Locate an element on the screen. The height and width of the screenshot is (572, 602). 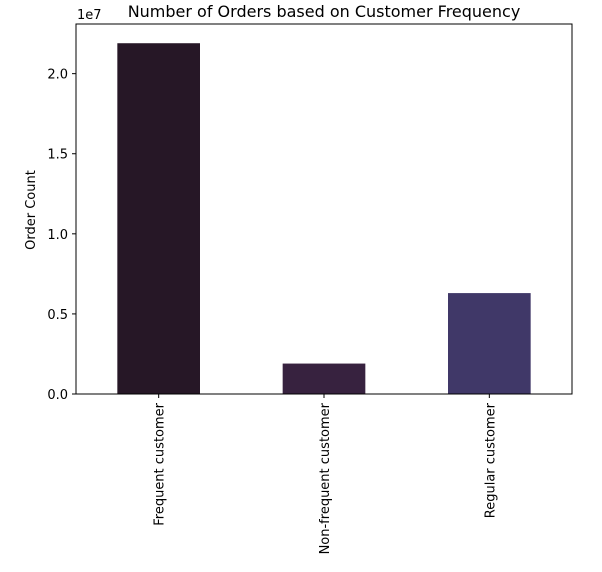
y-tick-label: 0.5 is located at coordinates (57, 315).